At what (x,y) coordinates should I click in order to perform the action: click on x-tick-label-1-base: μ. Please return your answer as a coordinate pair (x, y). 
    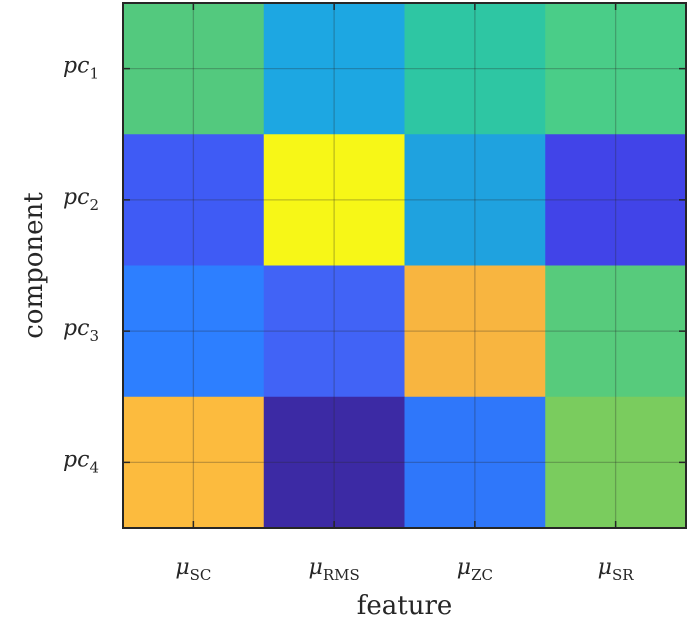
    Looking at the image, I should click on (182, 567).